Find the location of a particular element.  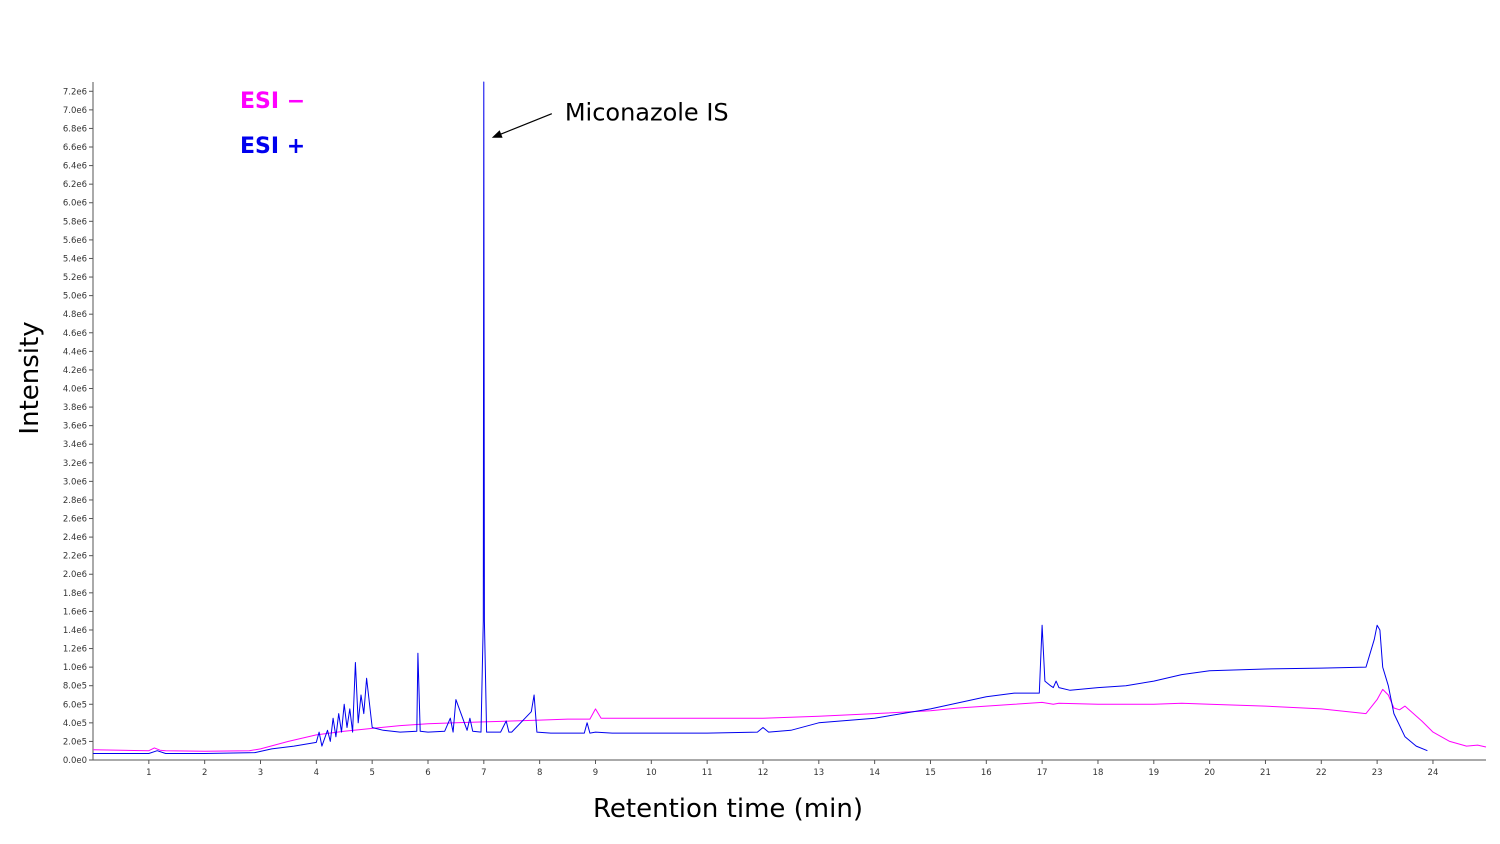

x-tick-label: 2 is located at coordinates (204, 773).